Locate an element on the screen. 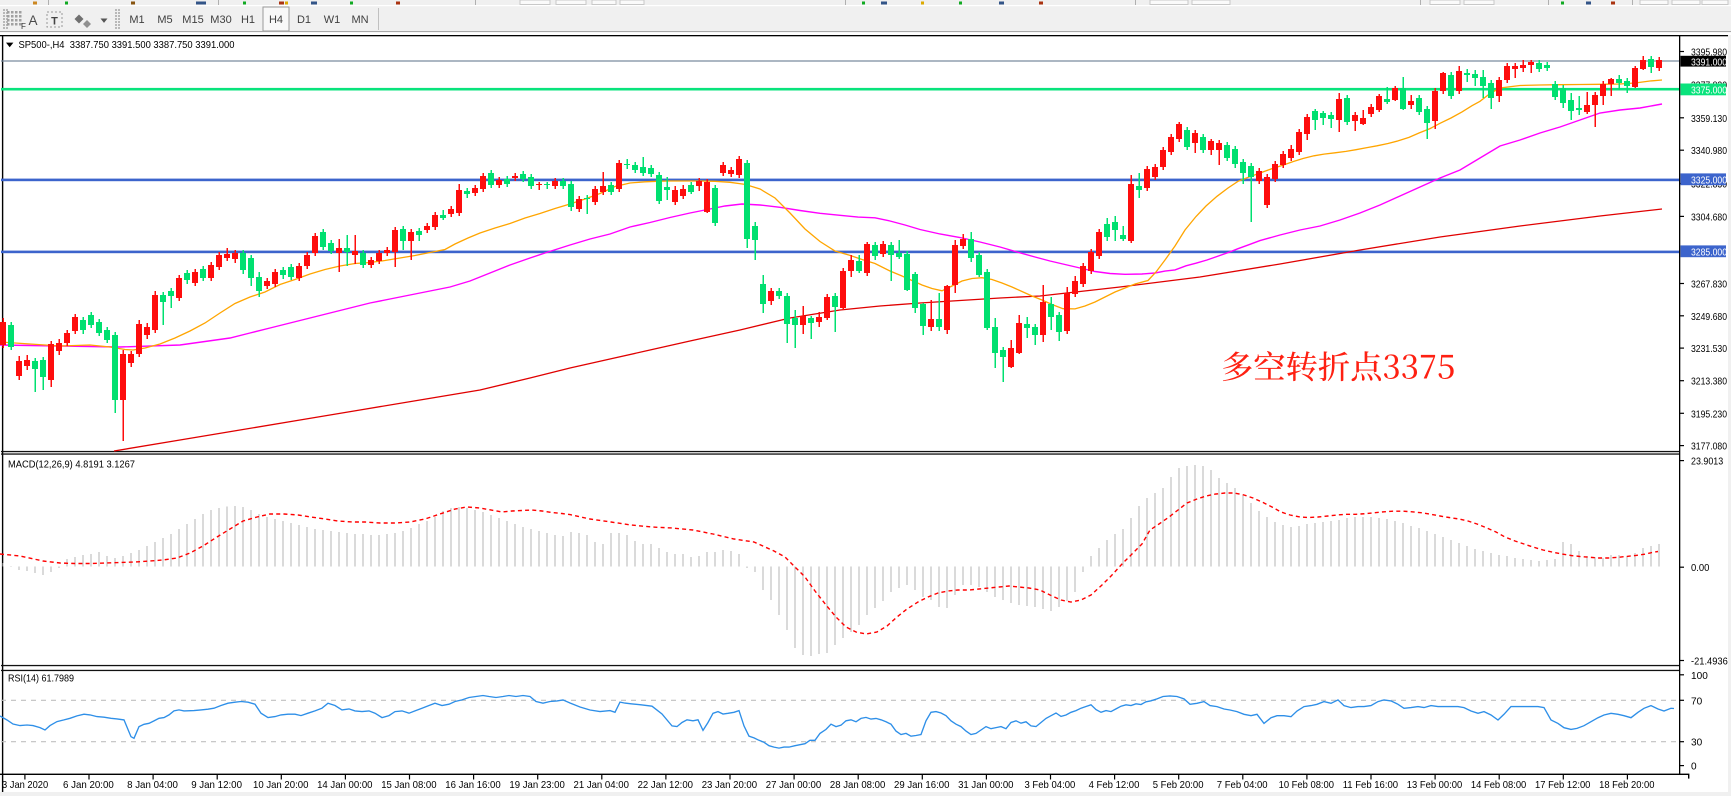 The width and height of the screenshot is (1731, 796). svg-text: 21 Jan 04:00 is located at coordinates (602, 785).